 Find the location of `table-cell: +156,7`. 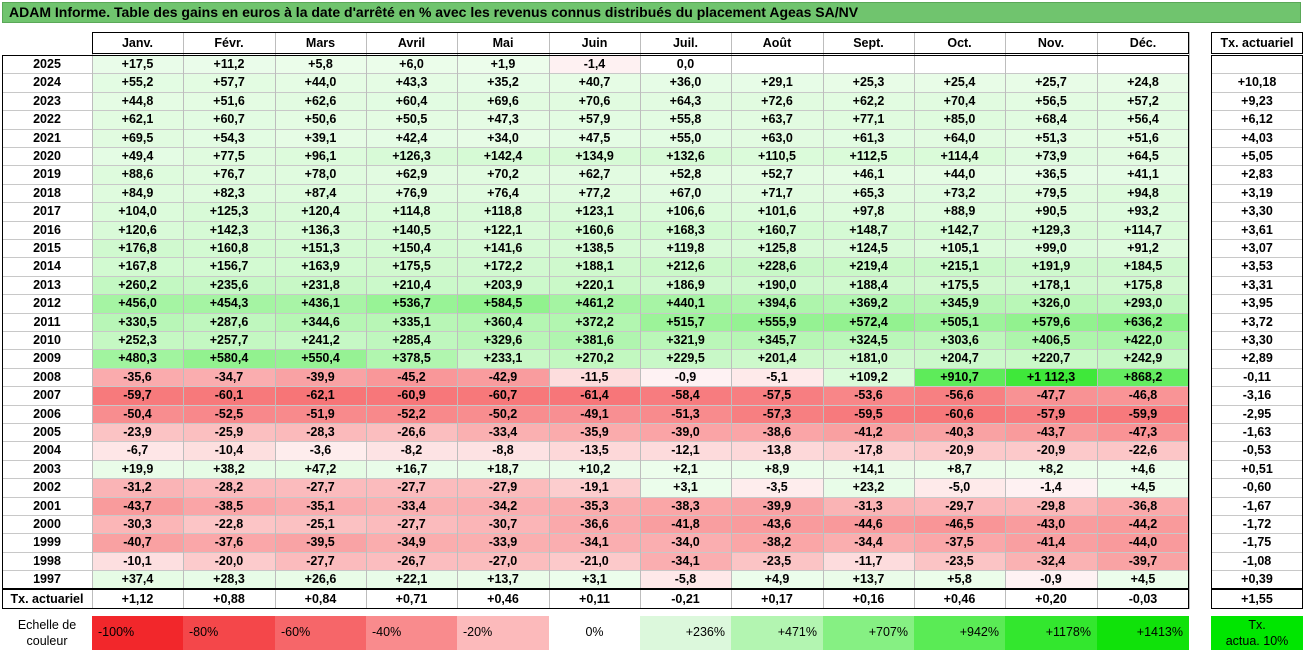

table-cell: +156,7 is located at coordinates (229, 266).